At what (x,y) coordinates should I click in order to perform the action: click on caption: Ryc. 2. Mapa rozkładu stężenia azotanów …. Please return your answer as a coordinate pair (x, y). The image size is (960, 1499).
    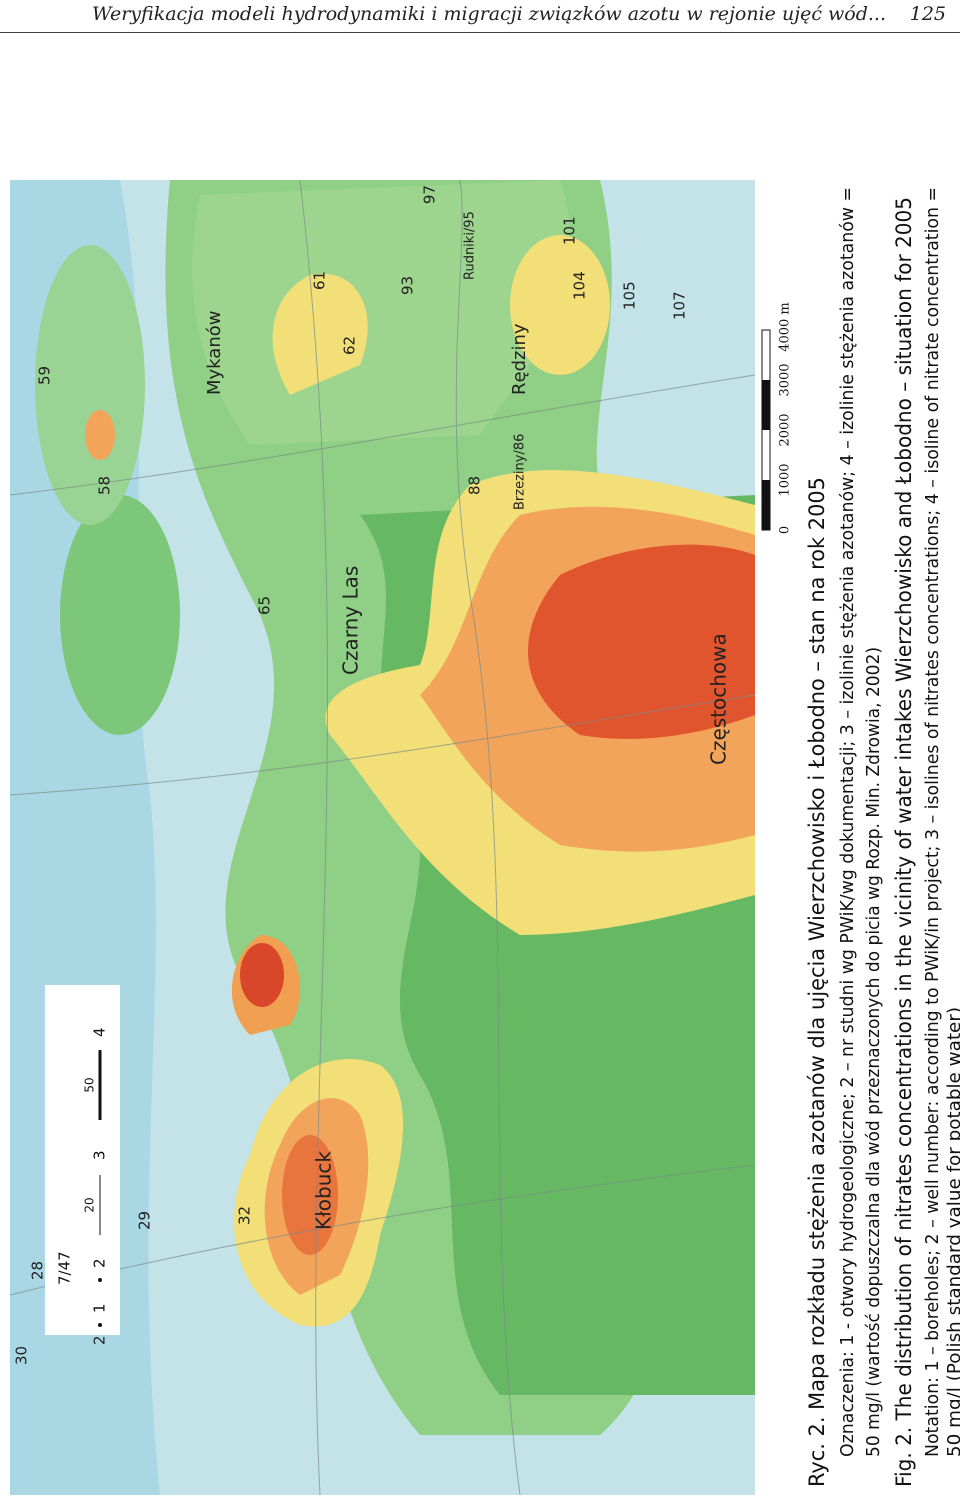
    Looking at the image, I should click on (882, 837).